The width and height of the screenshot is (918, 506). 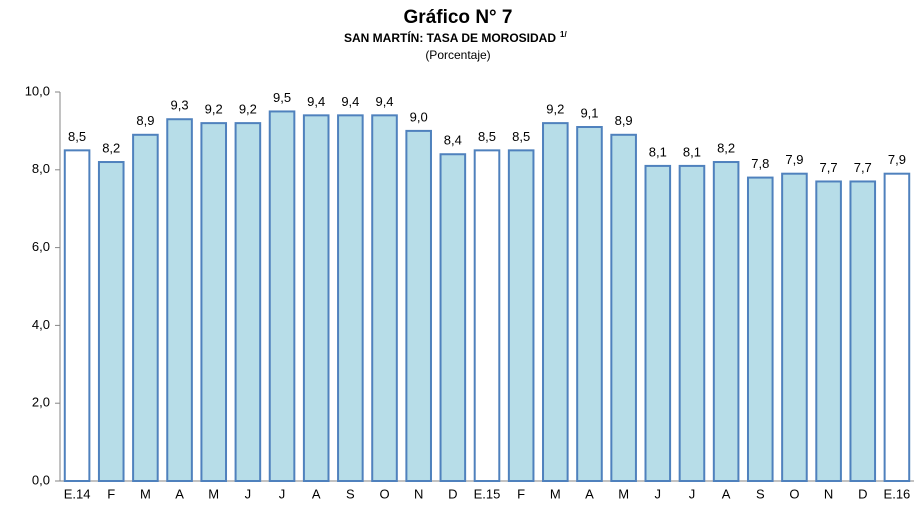 I want to click on x-tick-label: E.15, so click(x=487, y=493).